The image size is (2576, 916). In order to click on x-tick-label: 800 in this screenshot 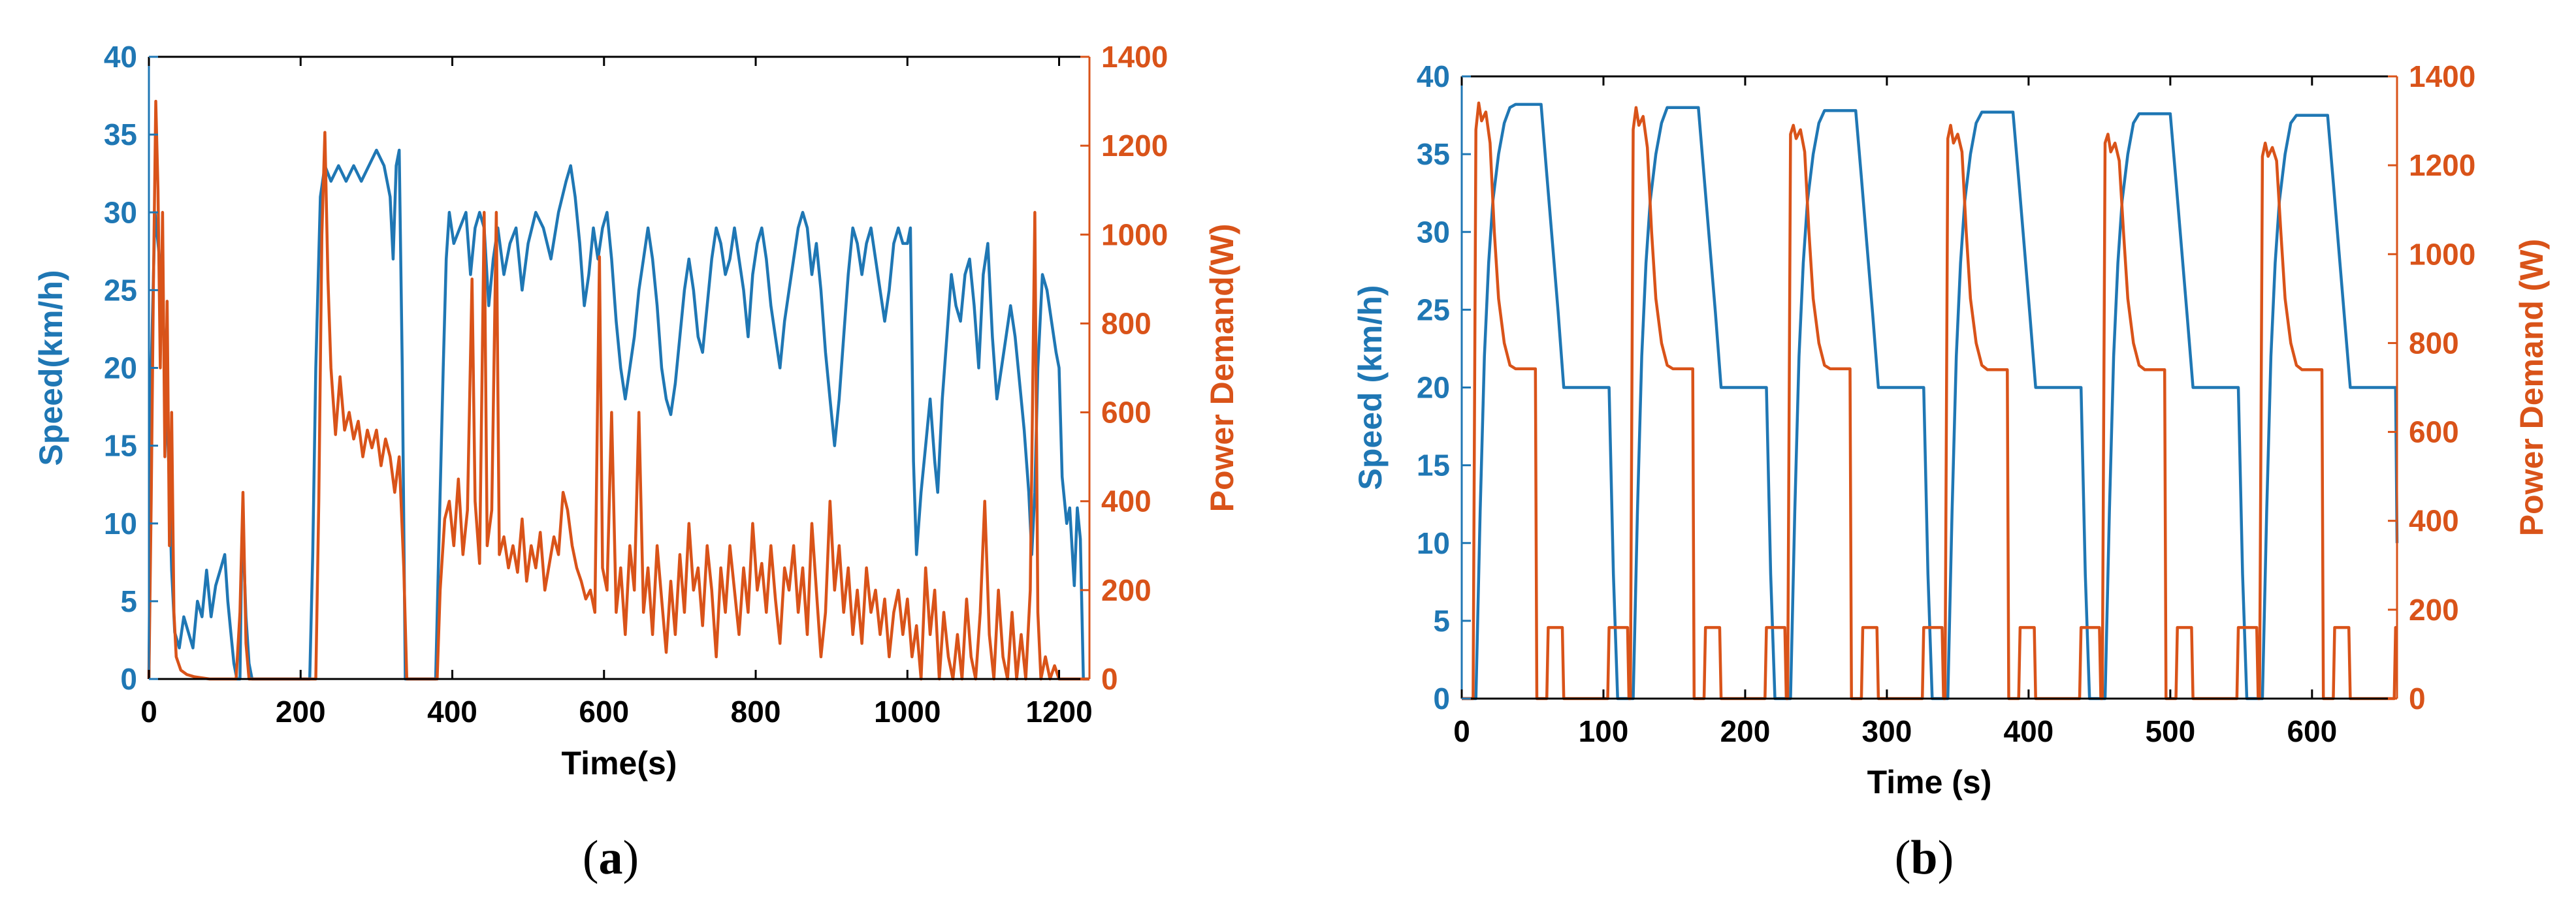, I will do `click(756, 712)`.